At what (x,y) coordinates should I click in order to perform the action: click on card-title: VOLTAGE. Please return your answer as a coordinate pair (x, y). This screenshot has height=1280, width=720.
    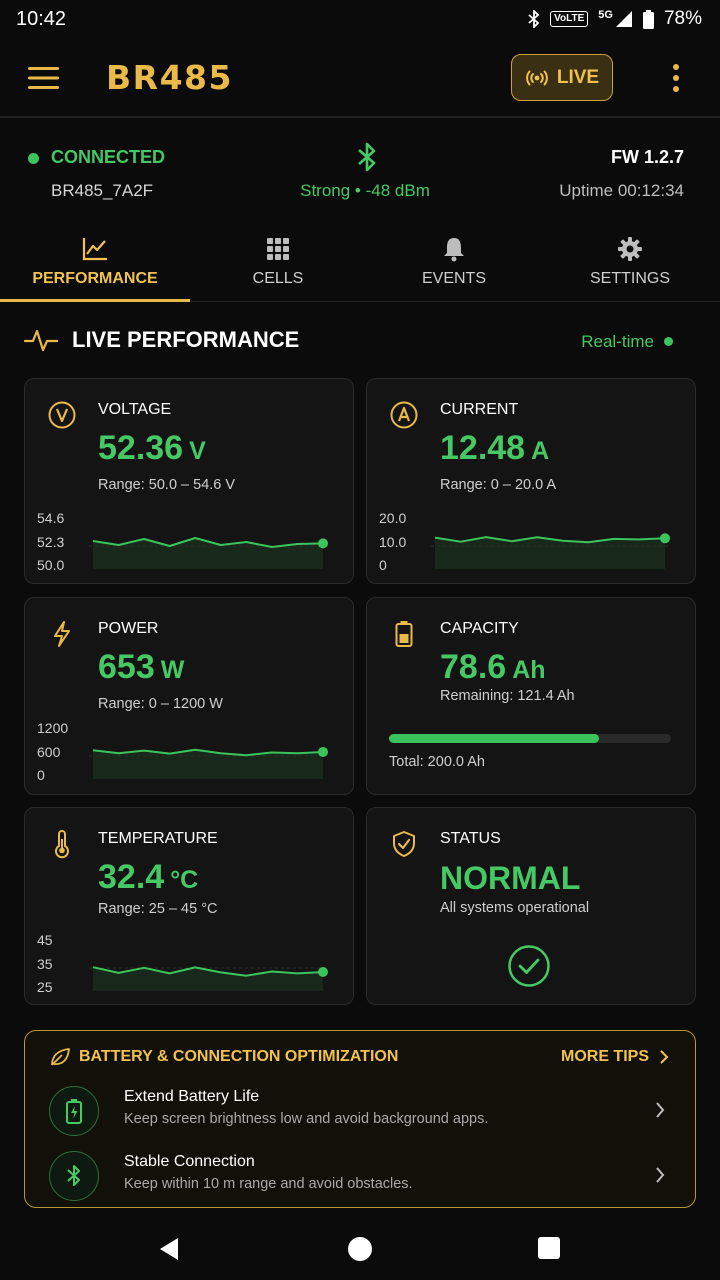
    Looking at the image, I should click on (135, 409).